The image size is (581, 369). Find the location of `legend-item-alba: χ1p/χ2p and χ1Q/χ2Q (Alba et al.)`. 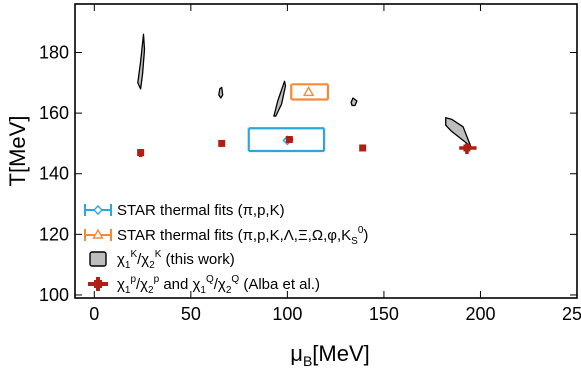

legend-item-alba: χ1p/χ2p and χ1Q/χ2Q (Alba et al.) is located at coordinates (204, 285).